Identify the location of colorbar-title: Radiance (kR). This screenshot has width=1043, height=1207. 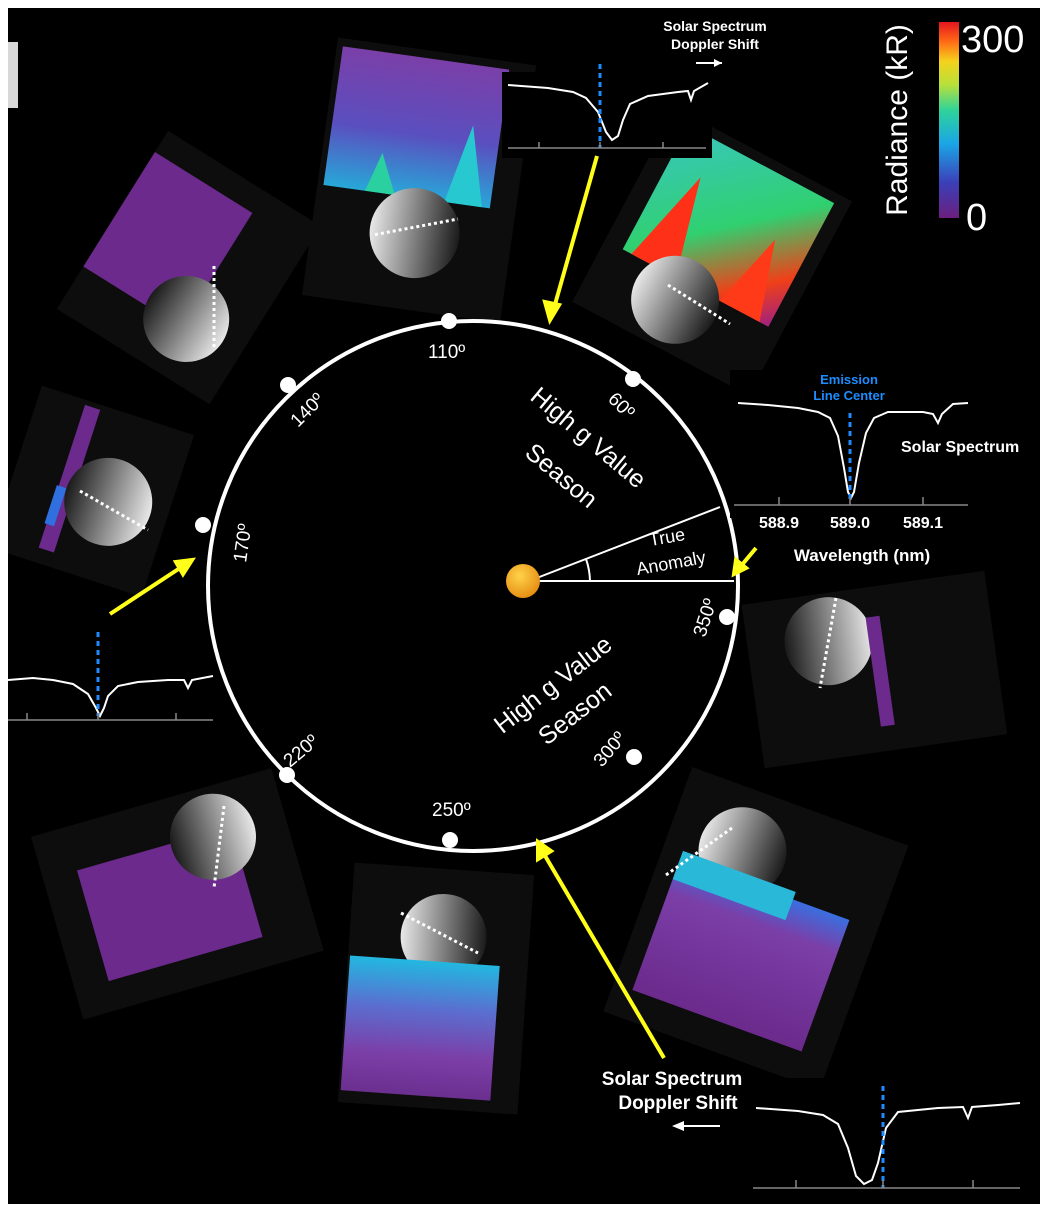
(897, 120).